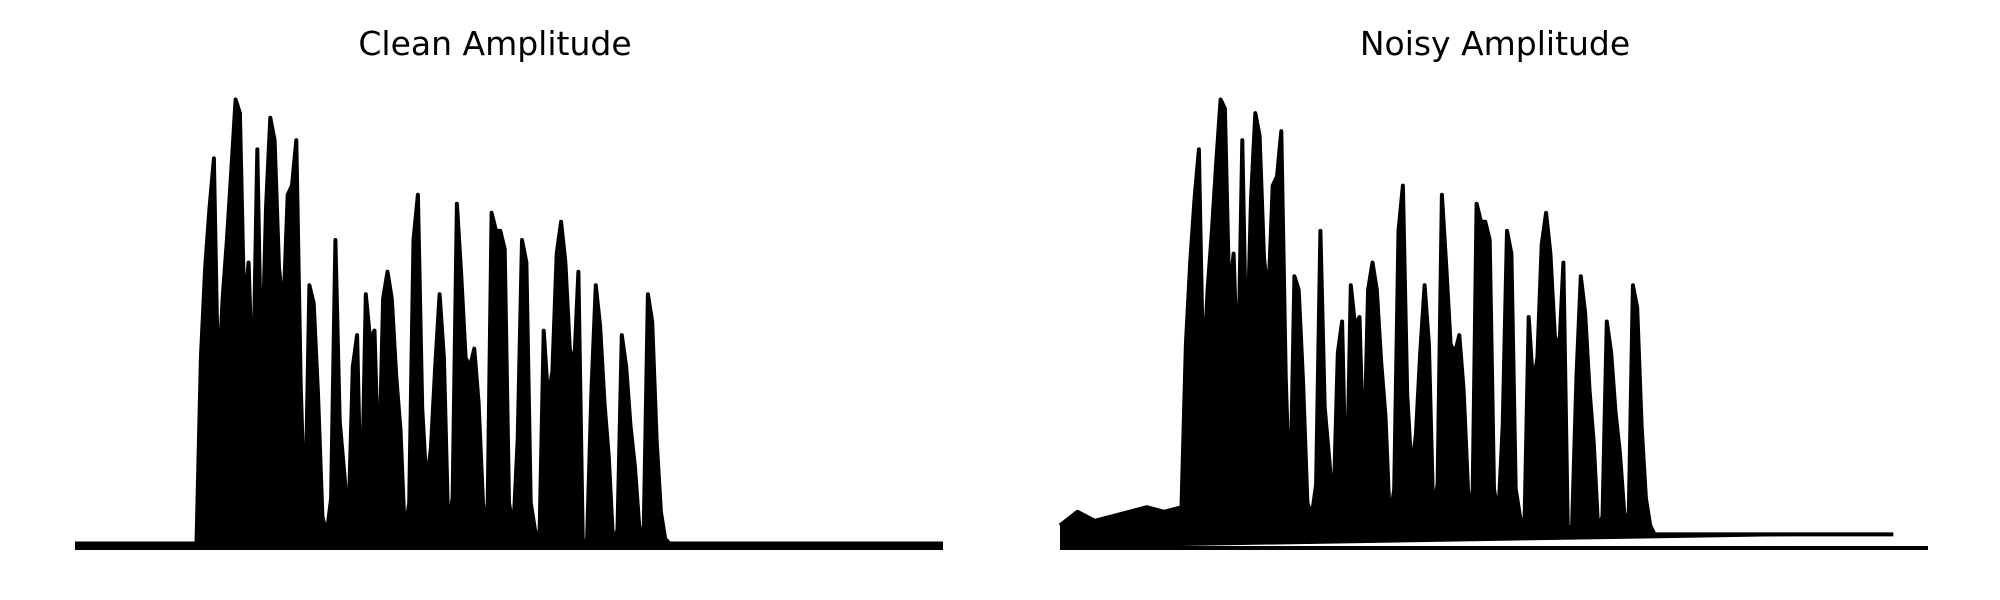 The height and width of the screenshot is (600, 2000). What do you see at coordinates (495, 43) in the screenshot?
I see `clean-amplitude-title: Clean Amplitude` at bounding box center [495, 43].